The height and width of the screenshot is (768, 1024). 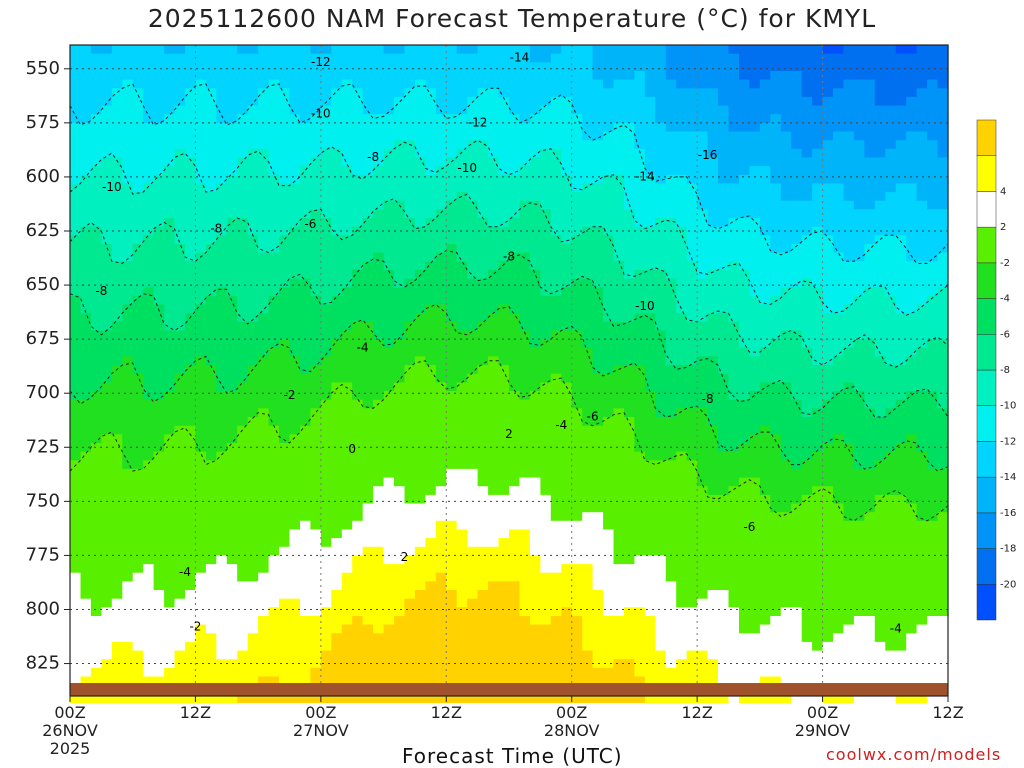 What do you see at coordinates (1005, 299) in the screenshot?
I see `colorbar-label: -4` at bounding box center [1005, 299].